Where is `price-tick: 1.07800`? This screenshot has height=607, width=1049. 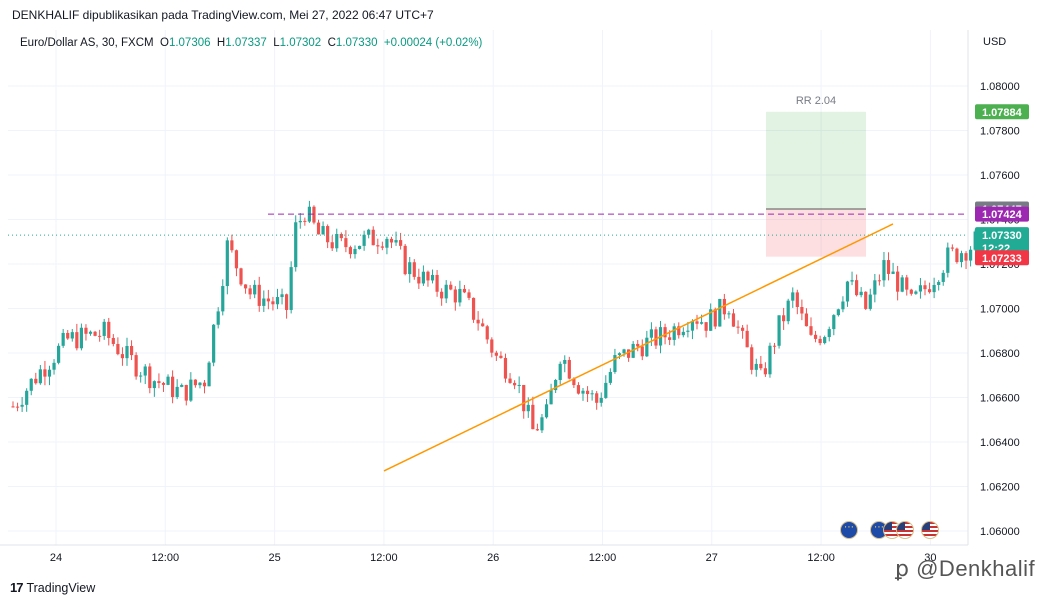
price-tick: 1.07800 is located at coordinates (1000, 132).